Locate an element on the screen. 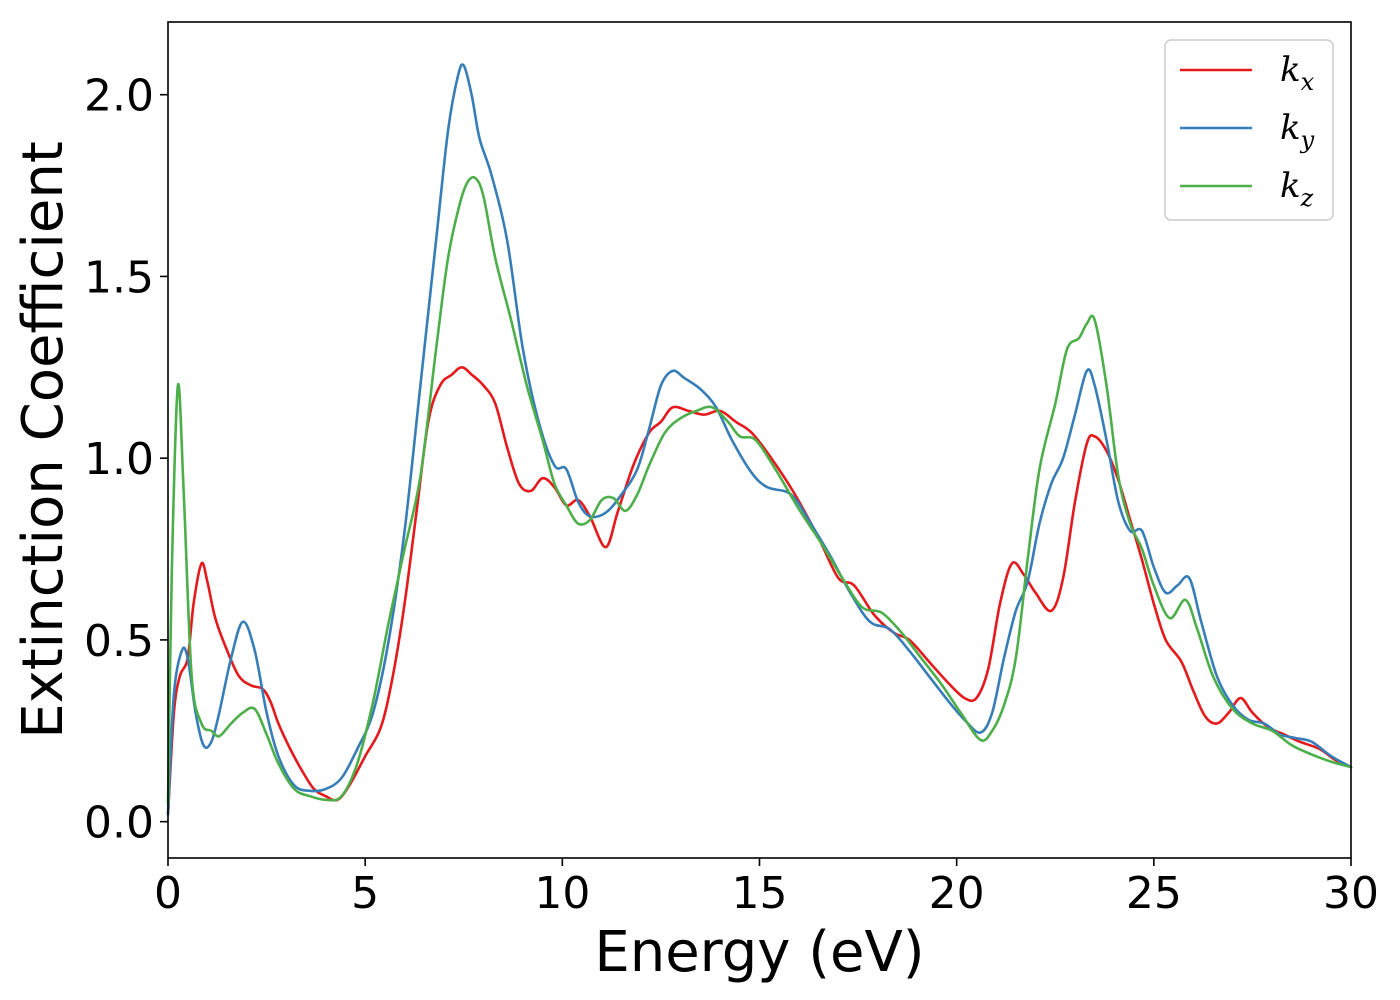  y-axis: 0.0 0.5 1.0 1.5 2.0 is located at coordinates (126, 460).